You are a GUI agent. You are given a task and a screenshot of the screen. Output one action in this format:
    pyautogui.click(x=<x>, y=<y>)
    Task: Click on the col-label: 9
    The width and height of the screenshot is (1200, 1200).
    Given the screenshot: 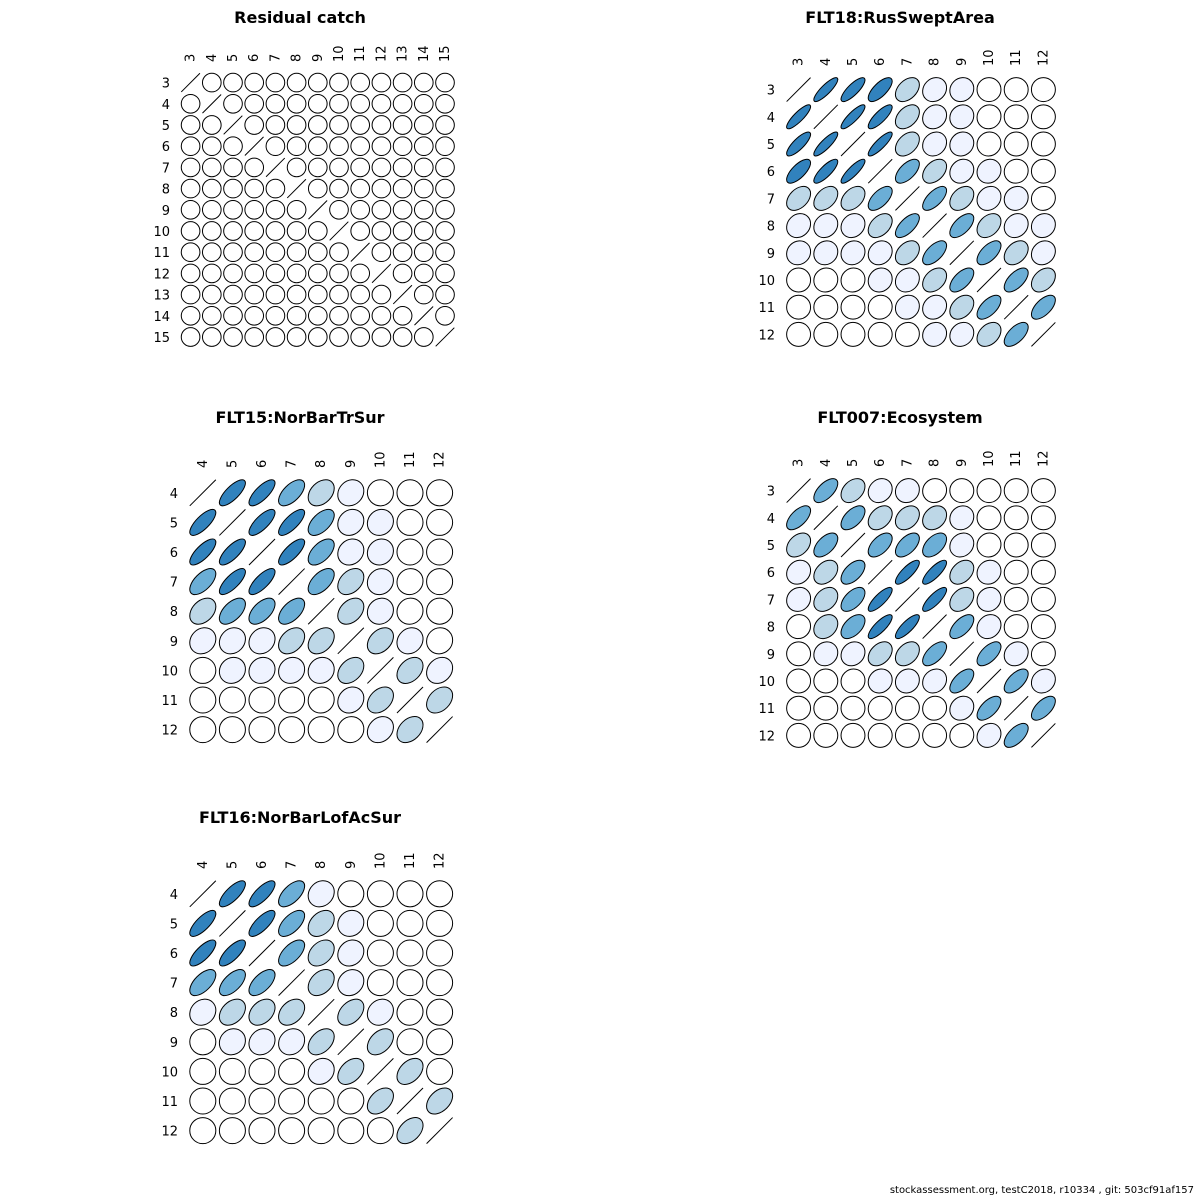 What is the action you would take?
    pyautogui.click(x=318, y=58)
    